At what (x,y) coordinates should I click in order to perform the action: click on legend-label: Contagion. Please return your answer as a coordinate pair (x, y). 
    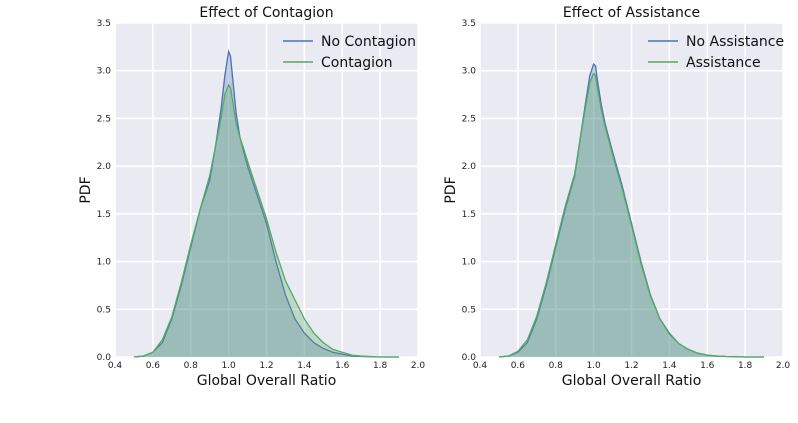
    Looking at the image, I should click on (357, 63).